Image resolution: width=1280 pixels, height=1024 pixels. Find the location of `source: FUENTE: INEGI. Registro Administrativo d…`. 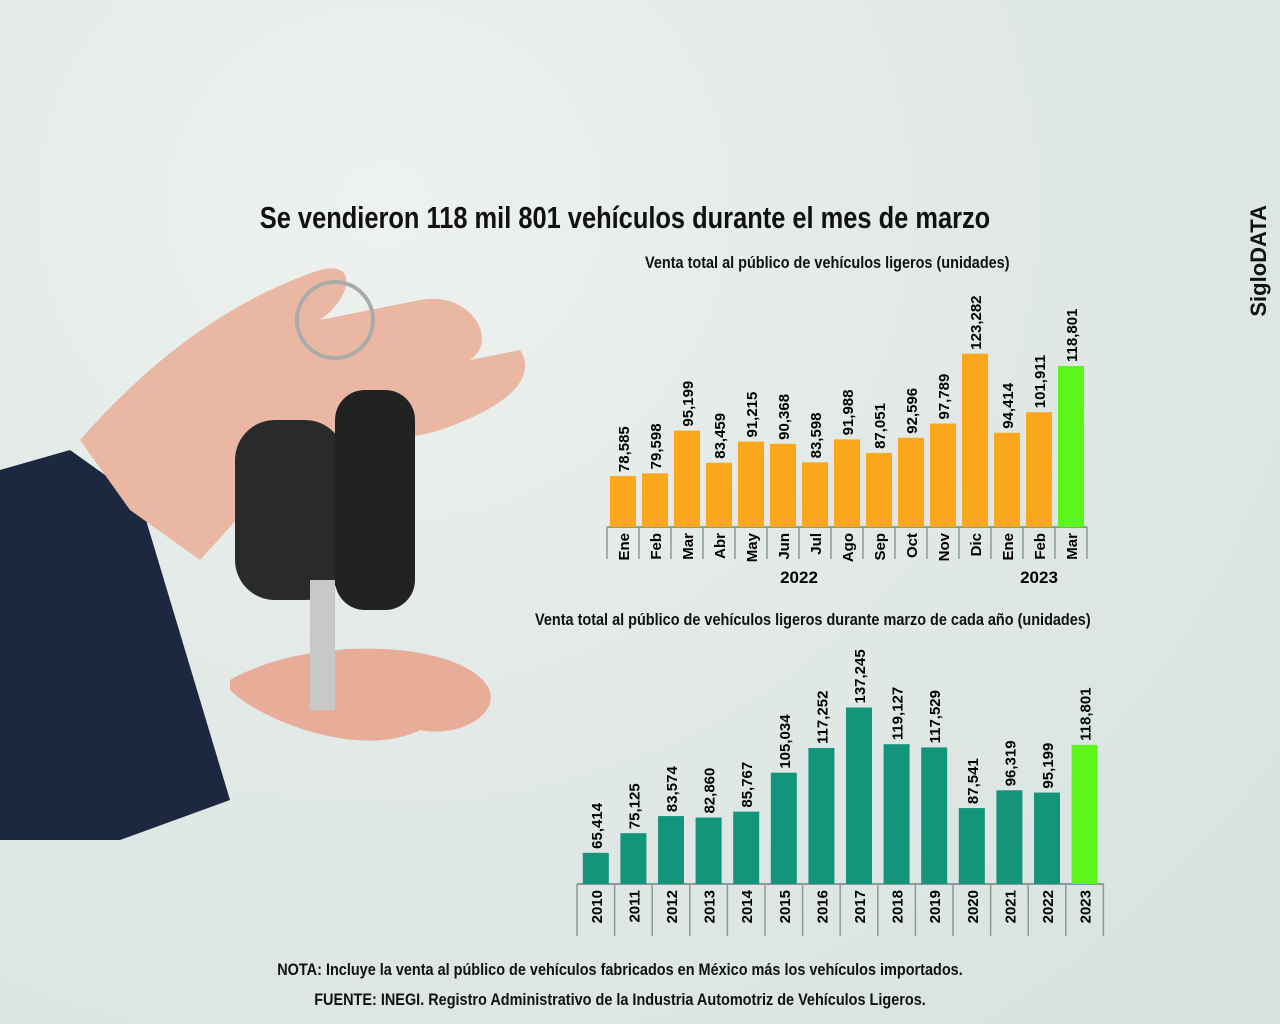

source: FUENTE: INEGI. Registro Administrativo d… is located at coordinates (620, 999).